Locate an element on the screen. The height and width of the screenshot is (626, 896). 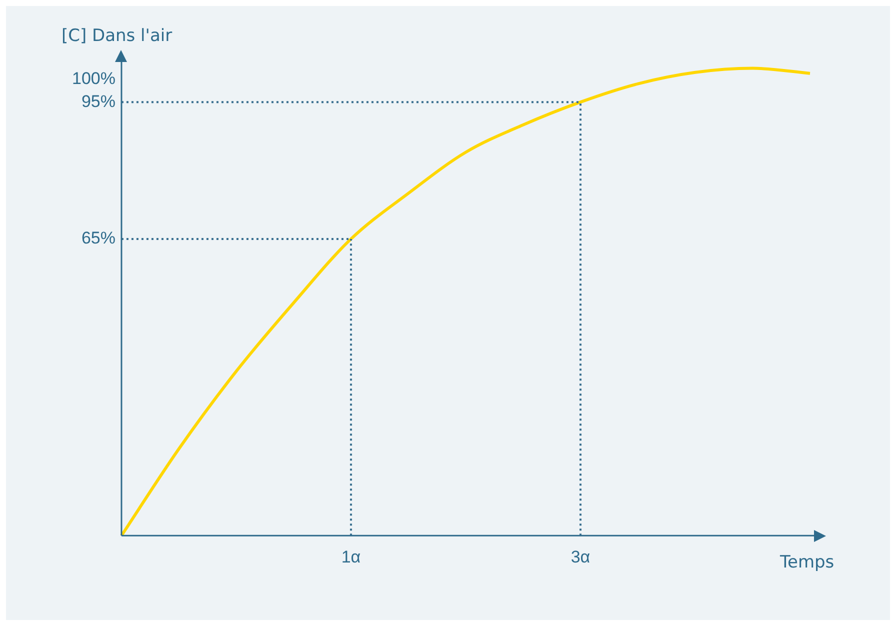
x-axis-title: Temps is located at coordinates (806, 562).